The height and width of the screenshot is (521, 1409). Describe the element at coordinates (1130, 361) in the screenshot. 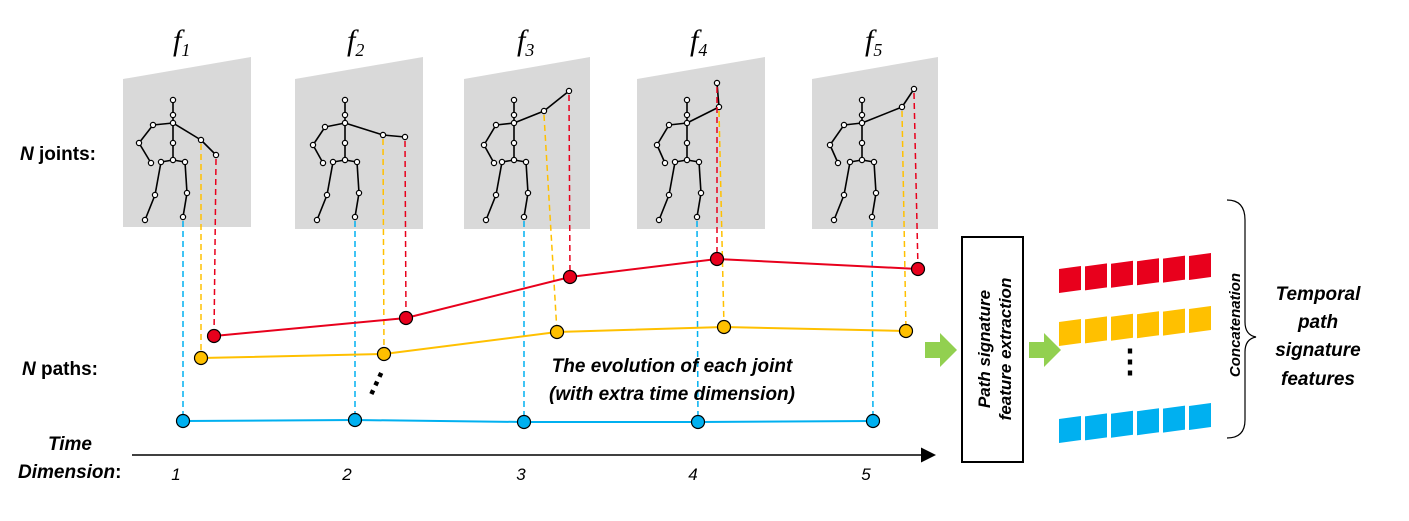

I see `feature-ellipsis: ⋮` at that location.